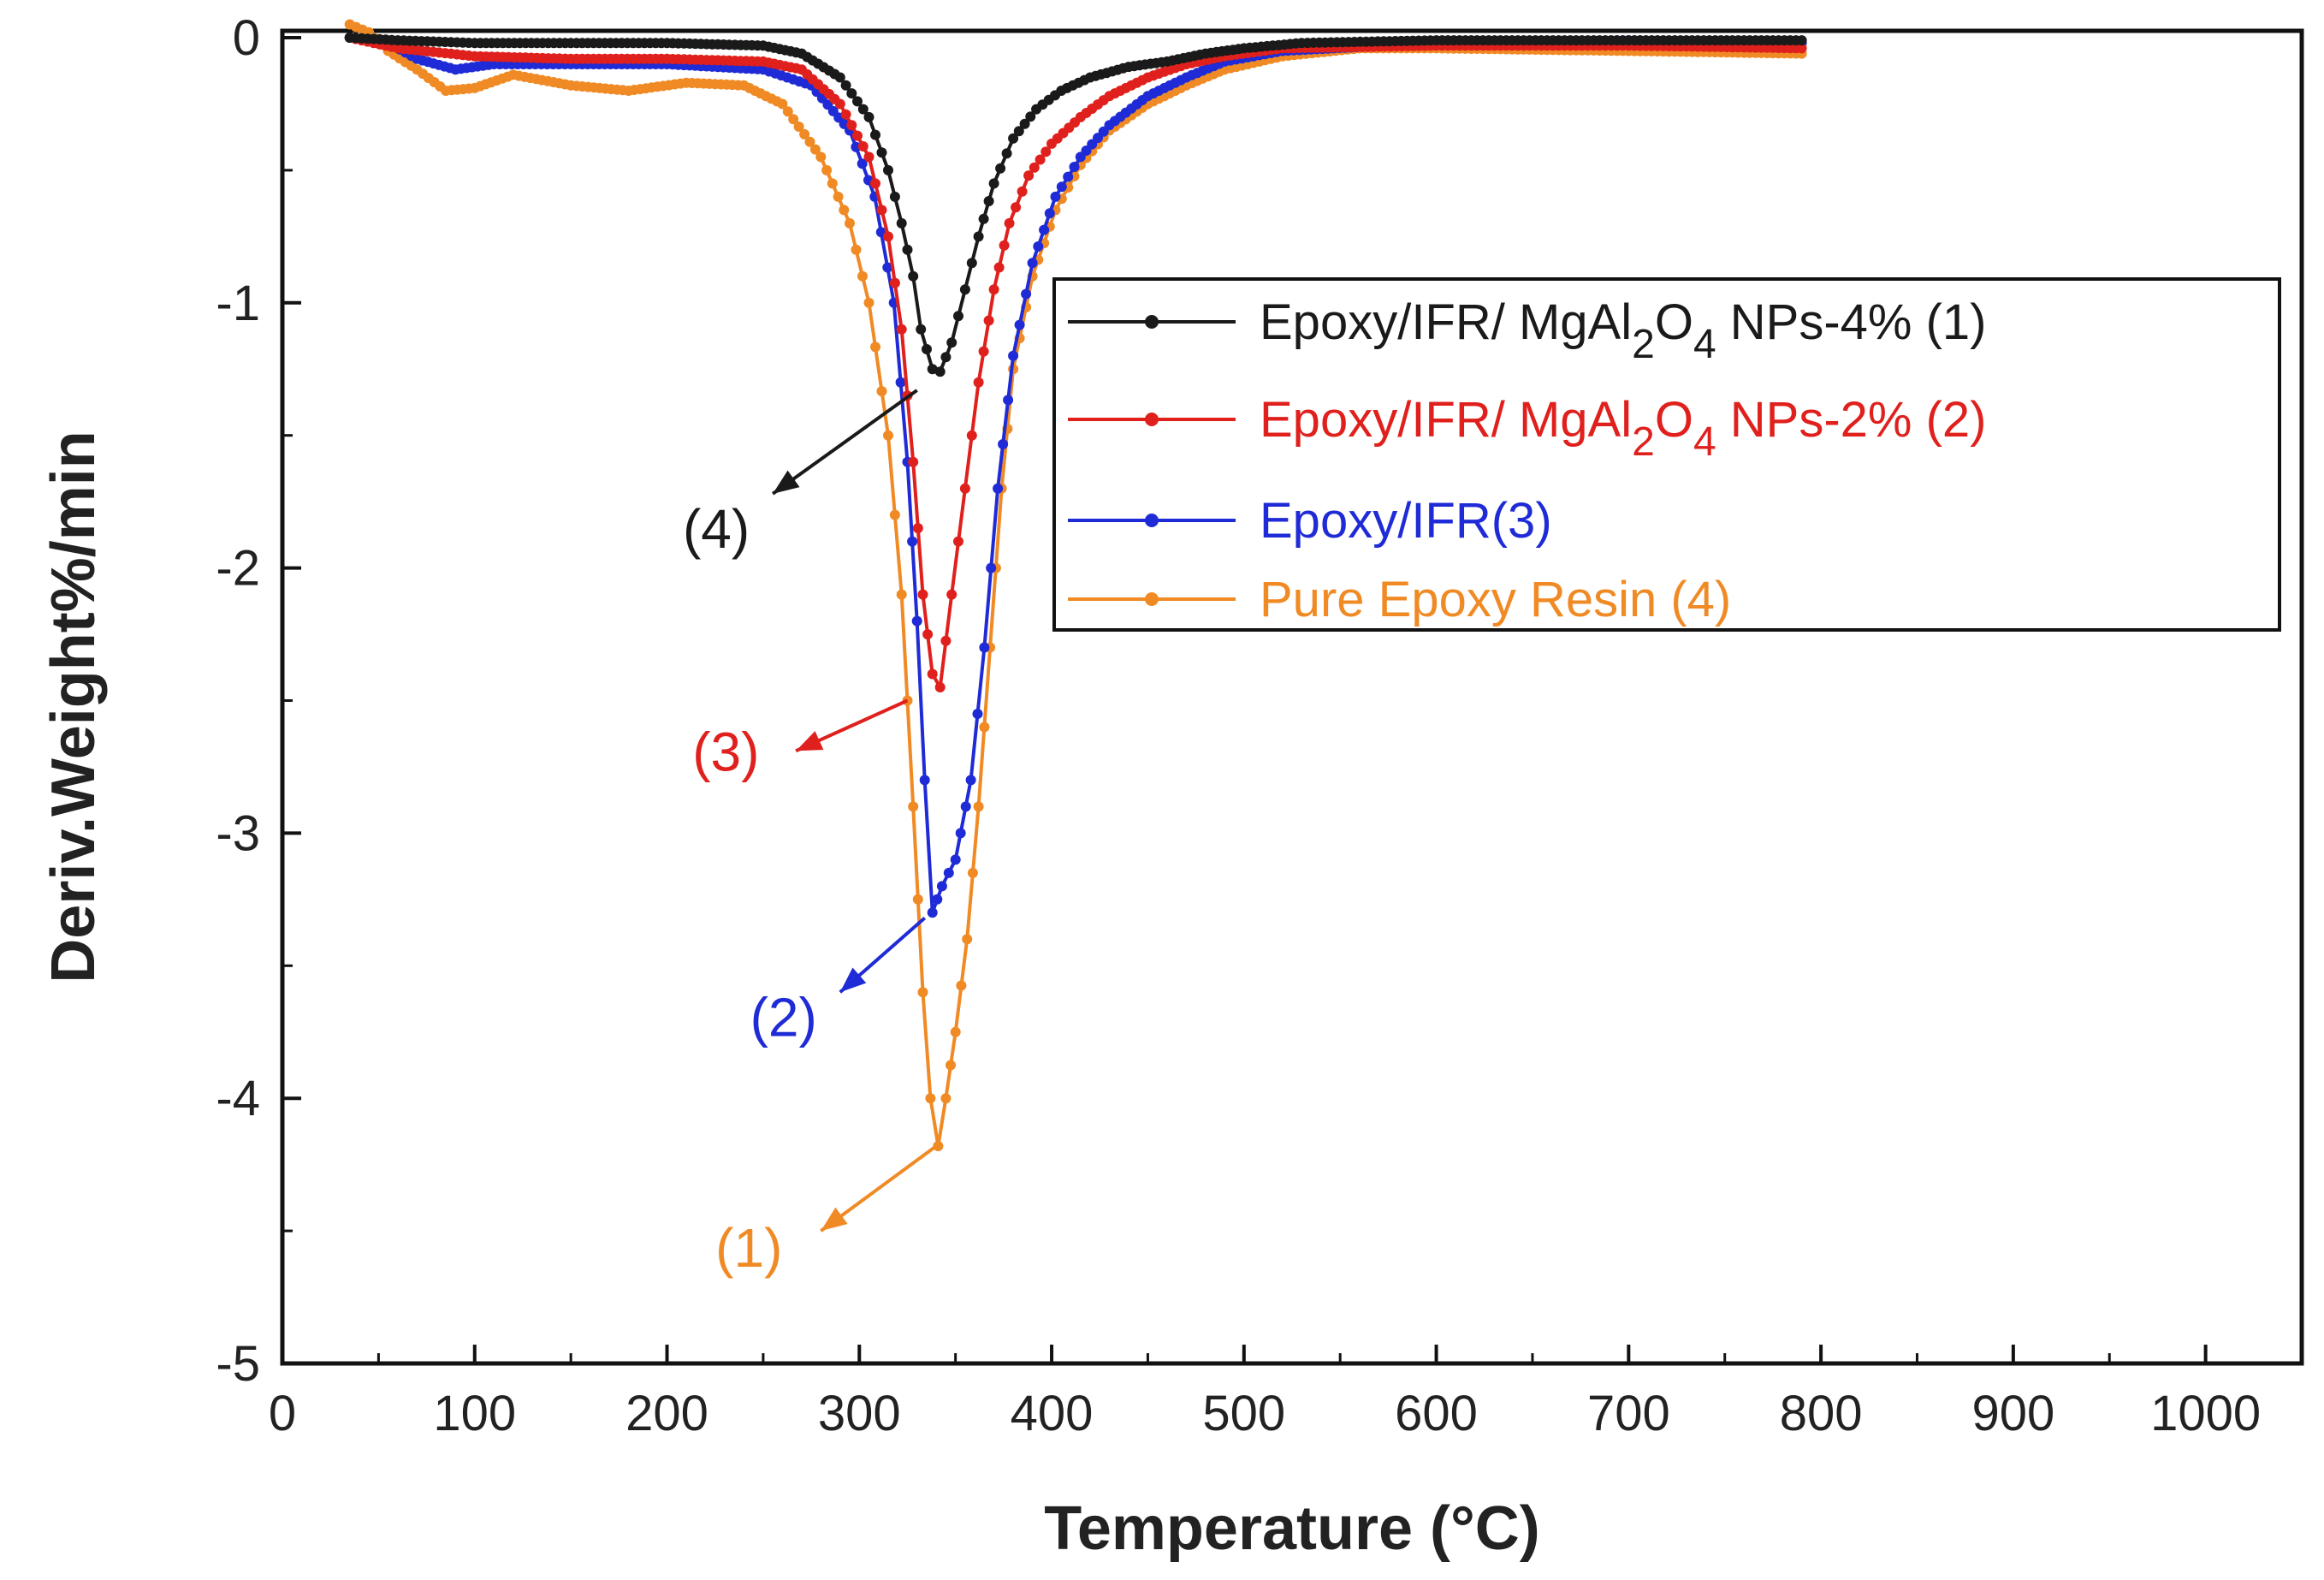 The width and height of the screenshot is (2324, 1580). Describe the element at coordinates (1243, 1413) in the screenshot. I see `x-tick-label: 500` at that location.